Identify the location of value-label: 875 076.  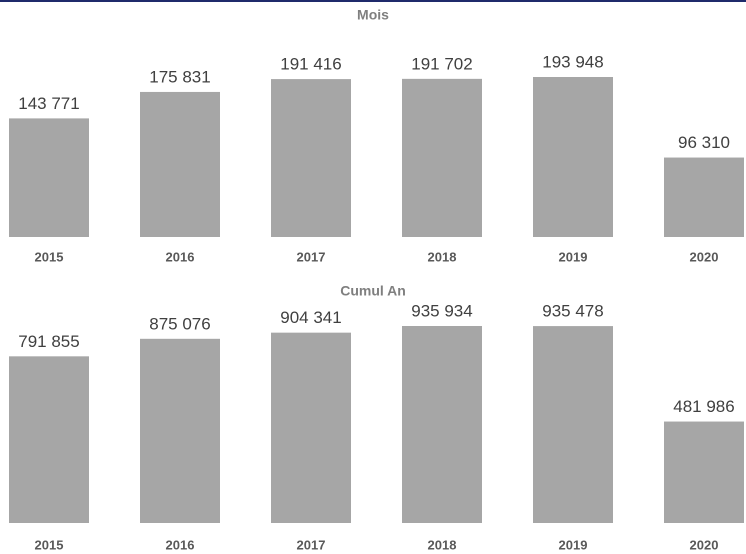
(179, 323).